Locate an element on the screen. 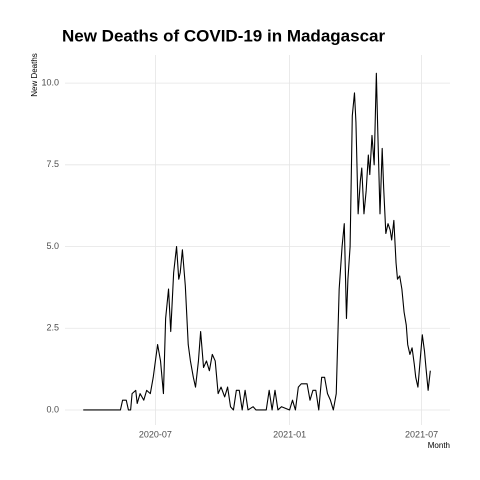 This screenshot has width=480, height=480. y-tick-label: 10.0 is located at coordinates (50, 82).